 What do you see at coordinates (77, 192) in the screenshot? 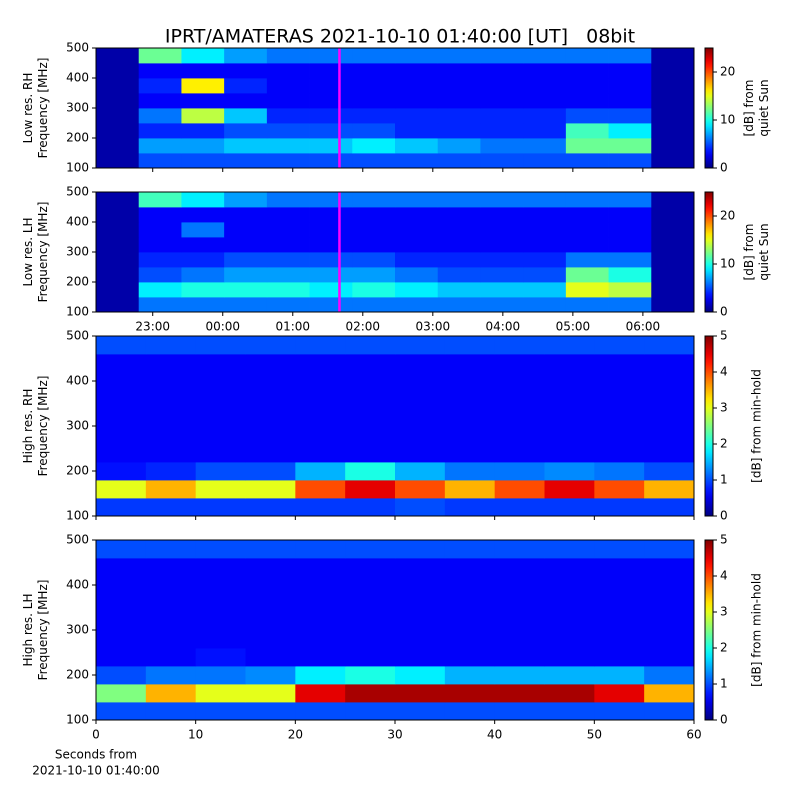
I see `y-tick-label: 500` at bounding box center [77, 192].